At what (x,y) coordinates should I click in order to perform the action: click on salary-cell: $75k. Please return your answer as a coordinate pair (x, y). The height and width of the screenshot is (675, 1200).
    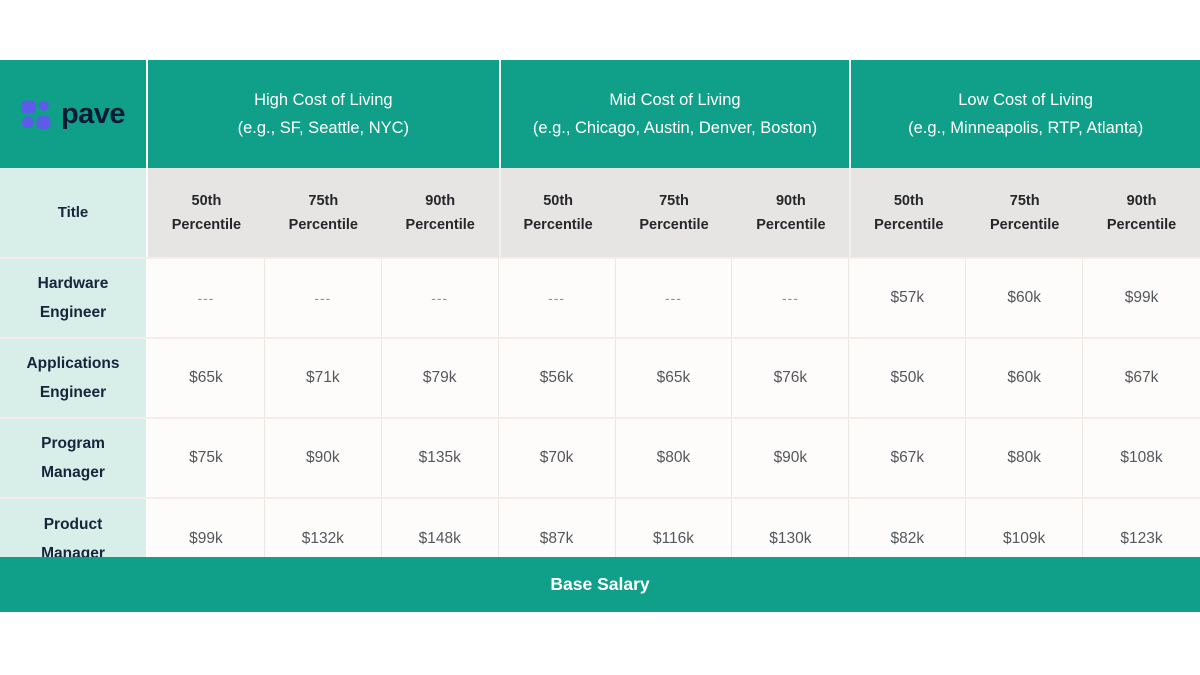
    Looking at the image, I should click on (206, 458).